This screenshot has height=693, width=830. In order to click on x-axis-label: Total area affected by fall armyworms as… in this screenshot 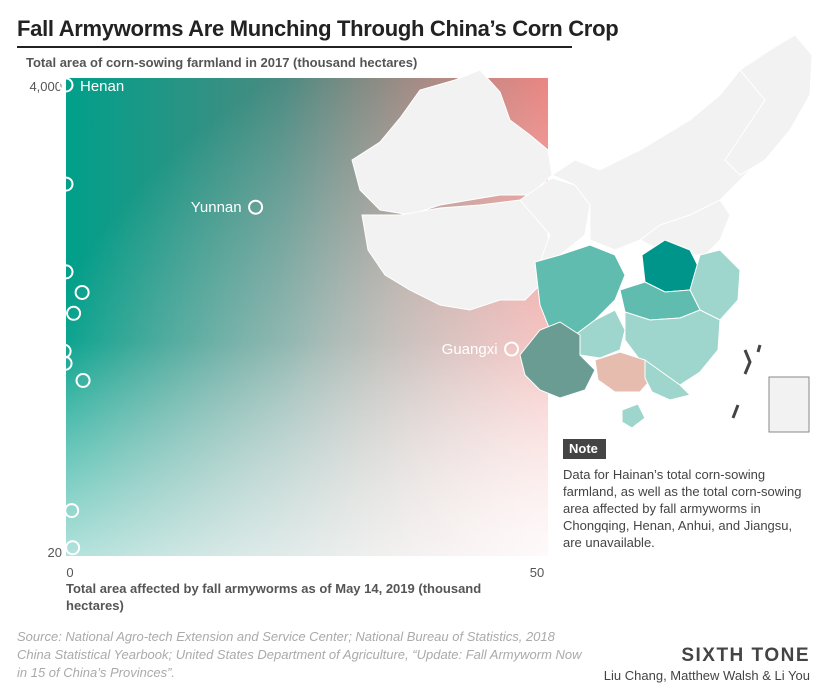, I will do `click(274, 597)`.